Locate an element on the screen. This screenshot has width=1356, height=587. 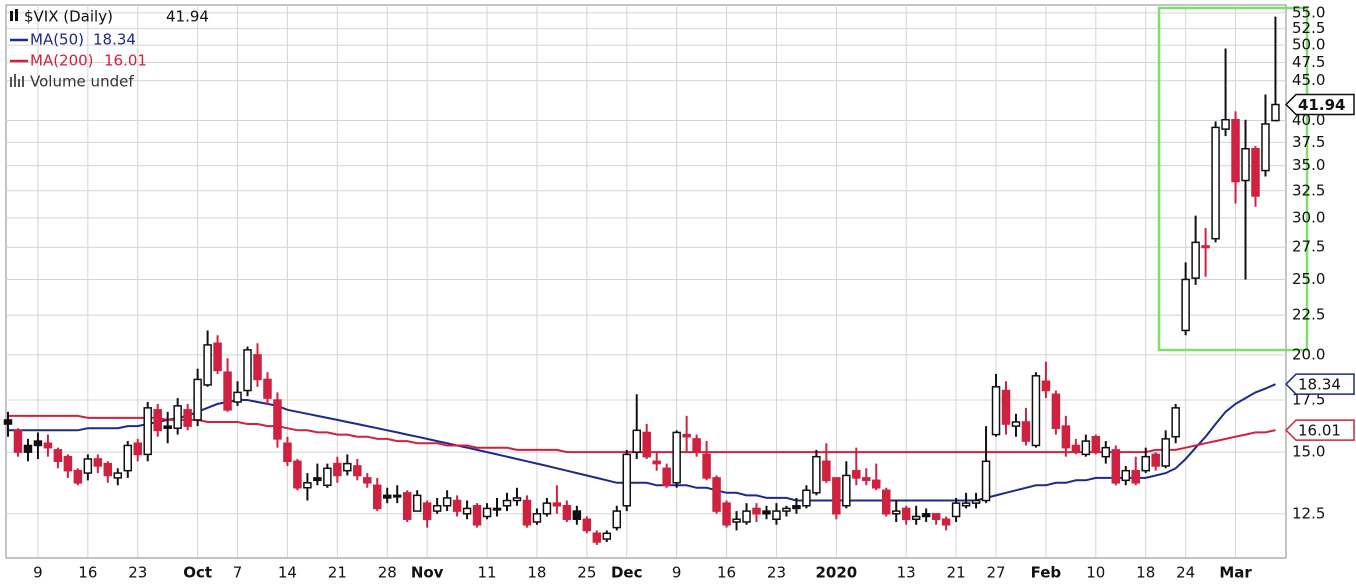
x-tick-label: 25 is located at coordinates (586, 573).